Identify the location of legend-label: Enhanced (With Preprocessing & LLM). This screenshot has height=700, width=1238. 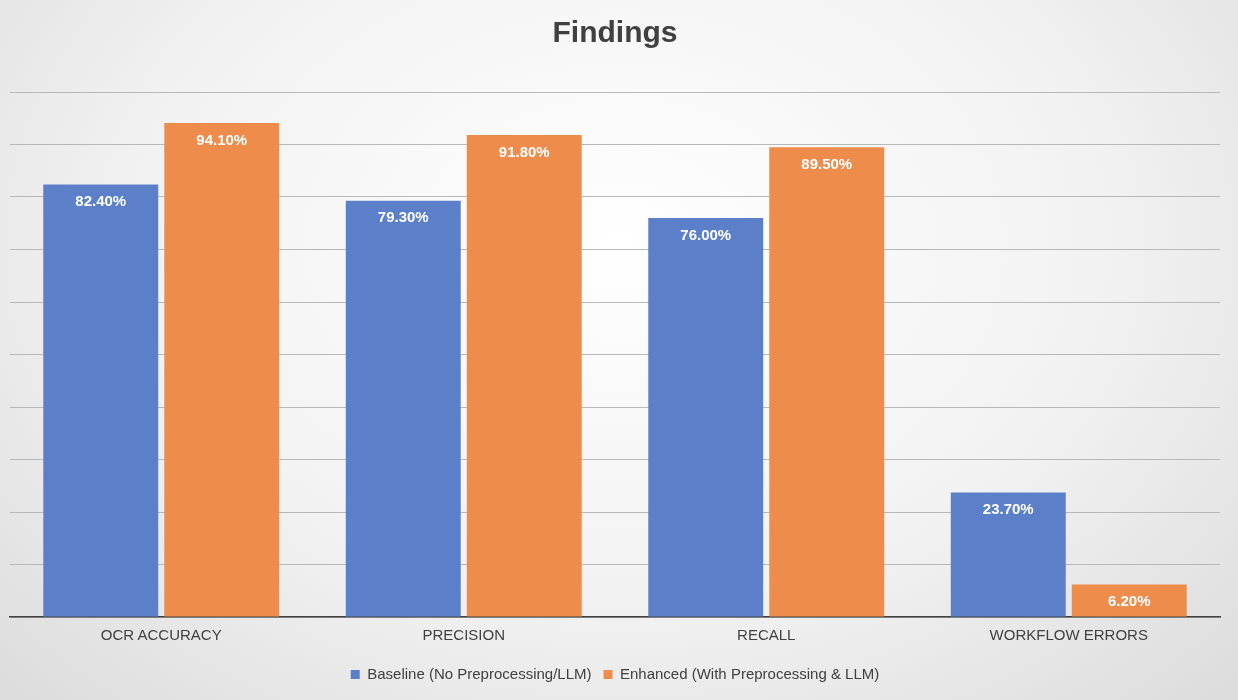
(749, 673).